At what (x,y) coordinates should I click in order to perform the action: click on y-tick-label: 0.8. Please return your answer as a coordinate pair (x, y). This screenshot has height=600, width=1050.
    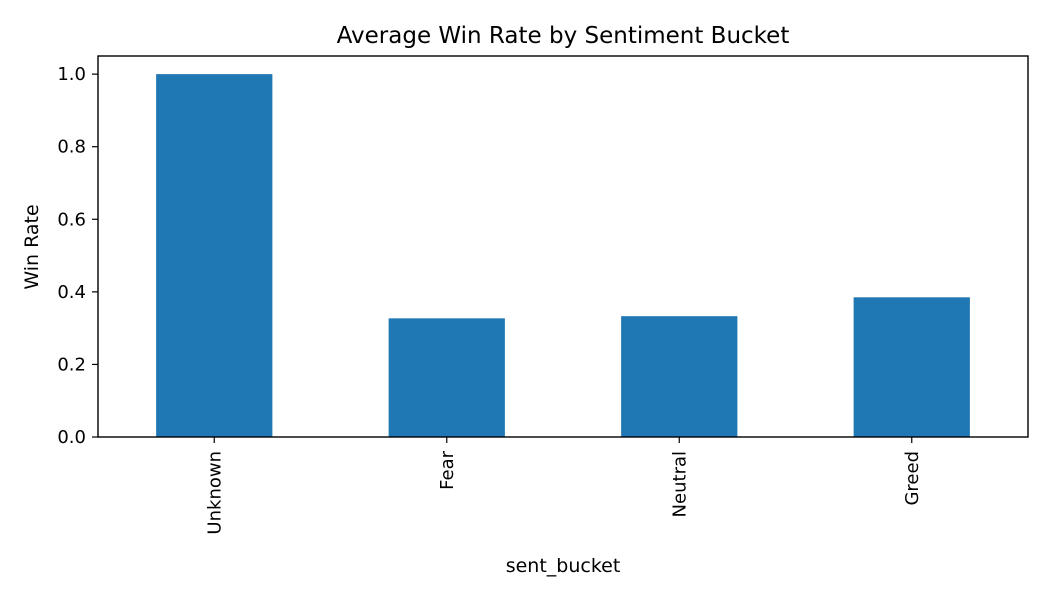
    Looking at the image, I should click on (71, 147).